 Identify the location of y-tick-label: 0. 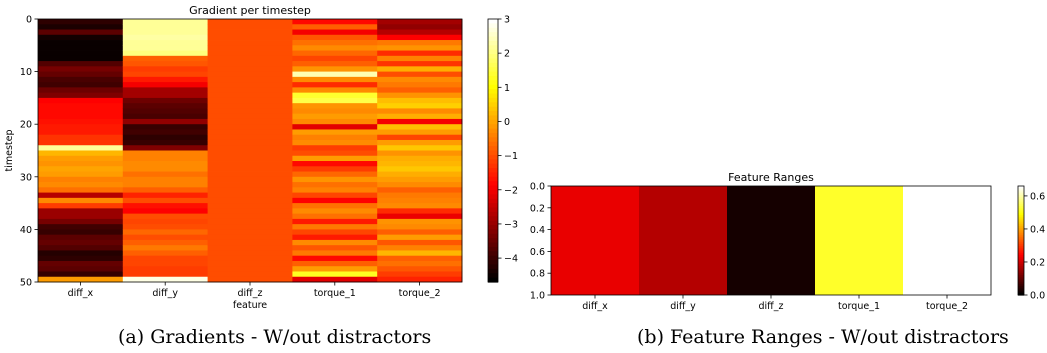
(29, 20).